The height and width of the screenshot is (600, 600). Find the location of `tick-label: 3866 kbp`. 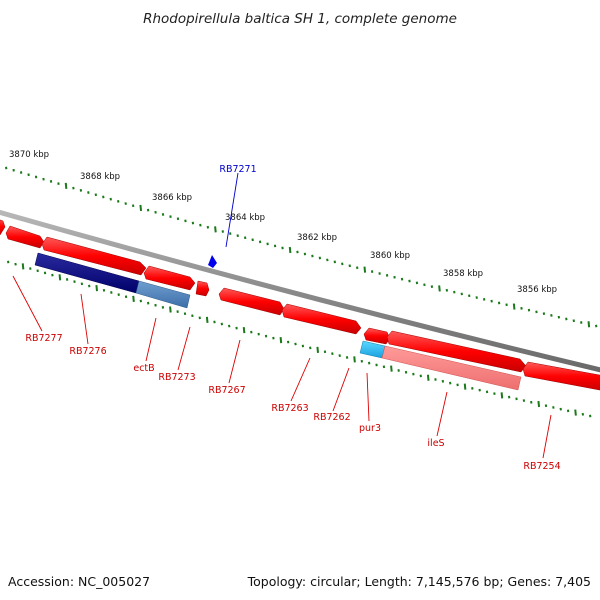

tick-label: 3866 kbp is located at coordinates (172, 198).